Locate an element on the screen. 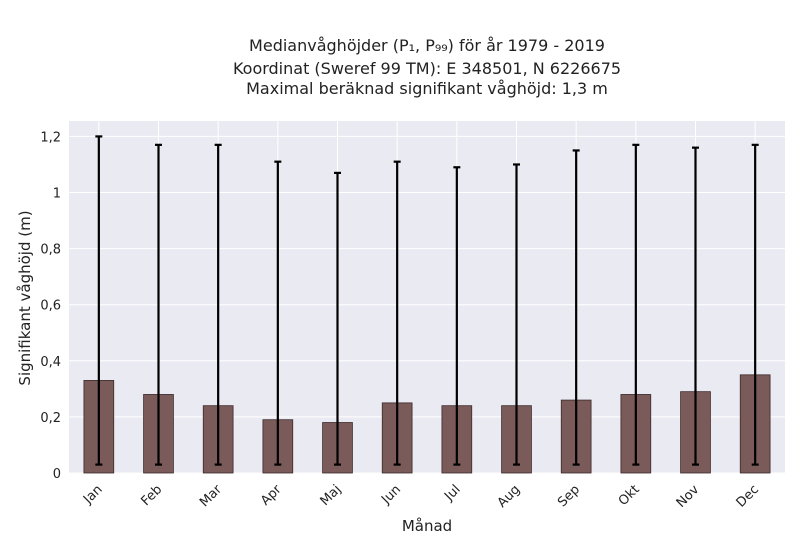 This screenshot has width=800, height=550. error-bar-nov is located at coordinates (695, 306).